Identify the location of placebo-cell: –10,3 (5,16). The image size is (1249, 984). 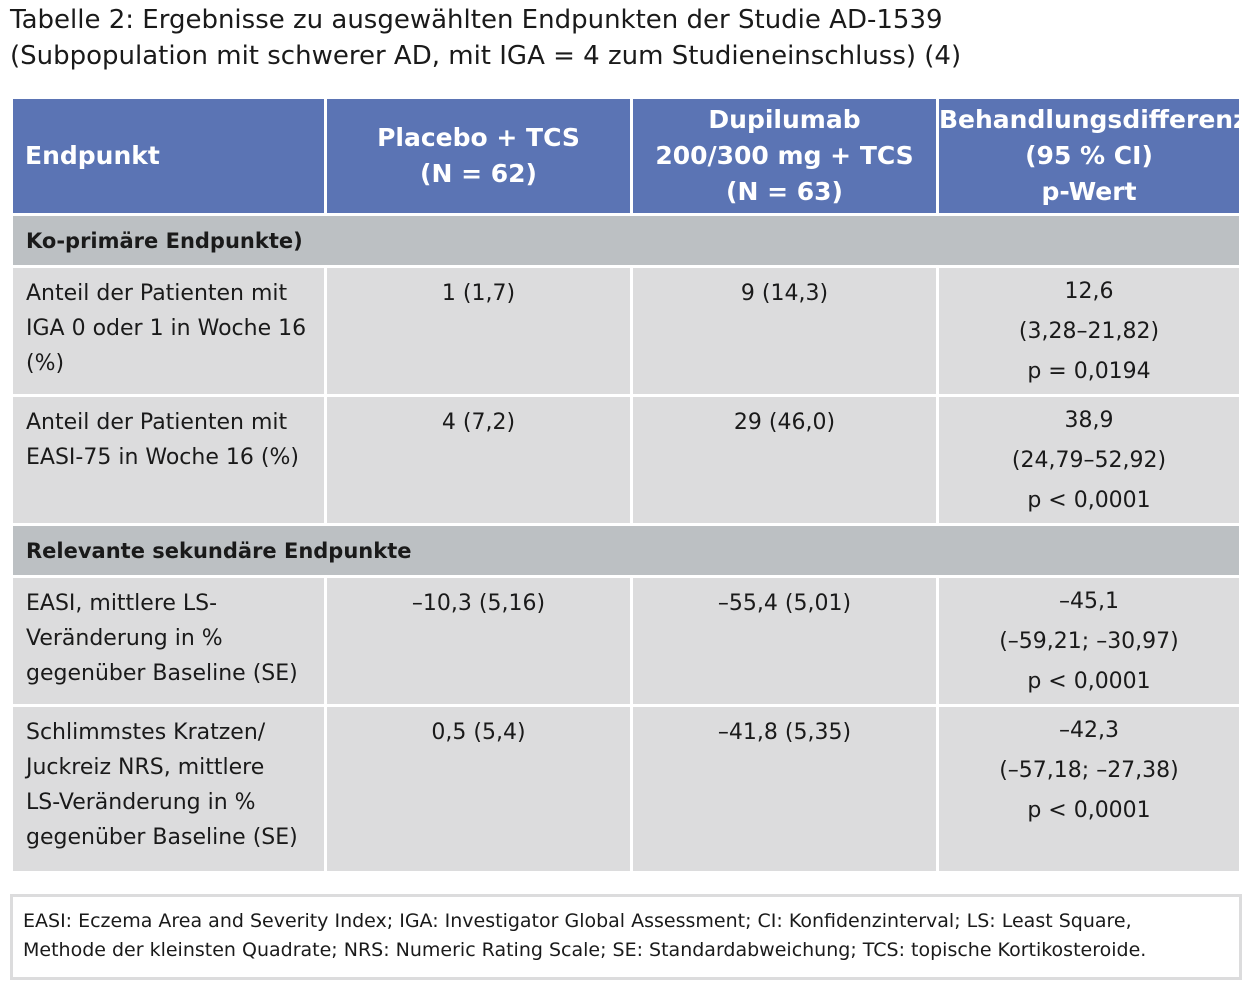
(478, 641).